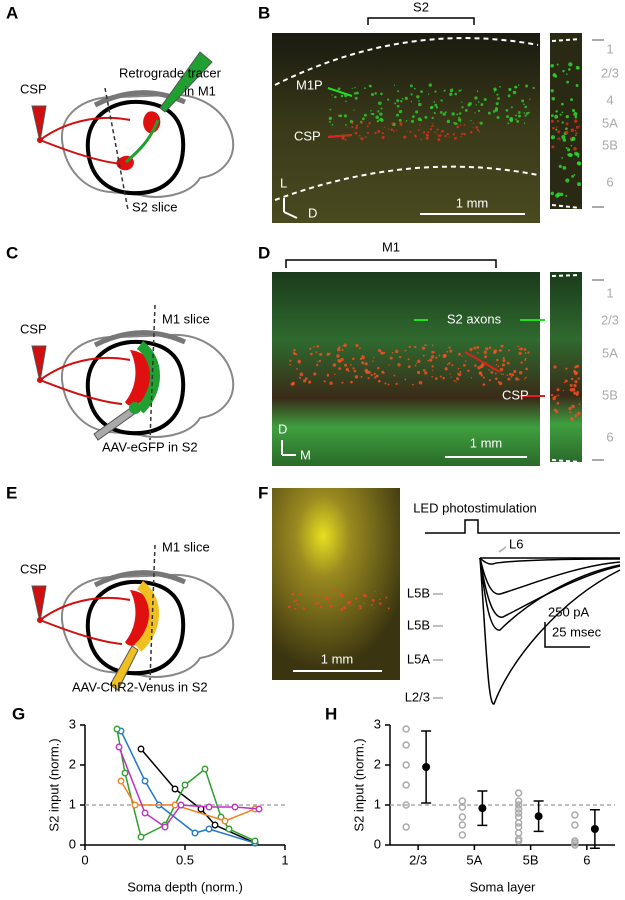 This screenshot has height=900, width=625. I want to click on brain-schematic, so click(132, 385).